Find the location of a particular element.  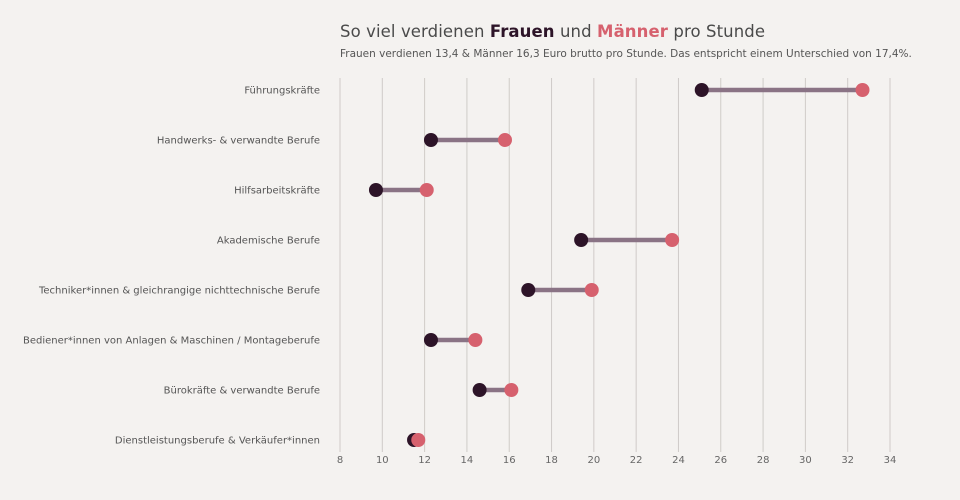

chart-row: Dienstleistungsberufe & Verkäufer*innen is located at coordinates (270, 440).